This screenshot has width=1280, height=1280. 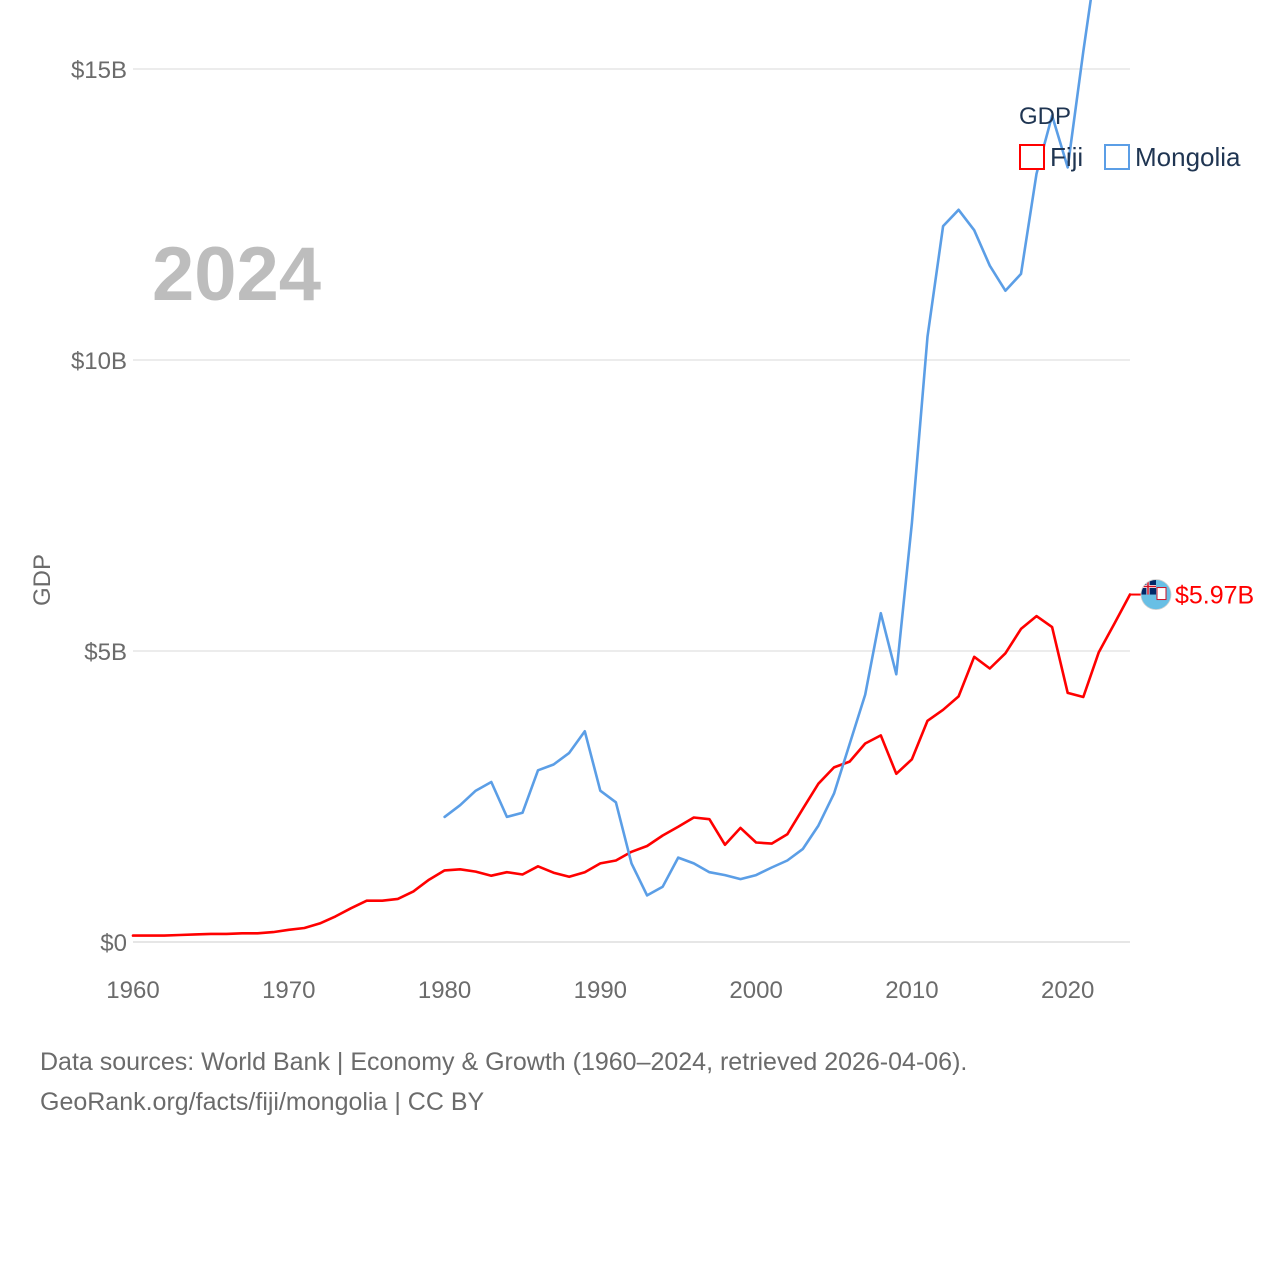 I want to click on legend-item-mongolia: Mongolia, so click(x=1172, y=157).